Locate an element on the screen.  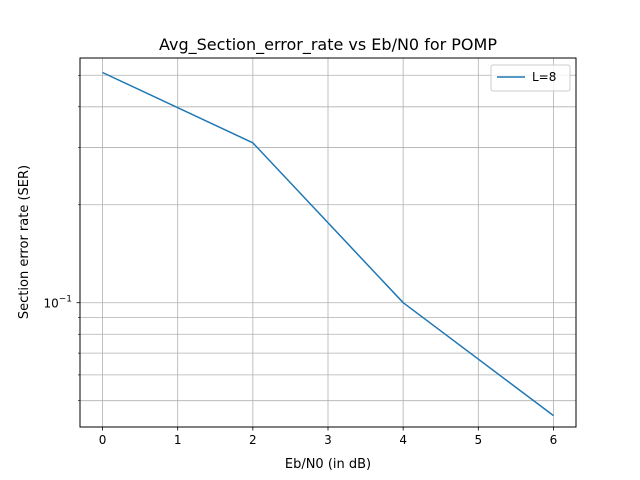
x-tick-label: 1 is located at coordinates (178, 440).